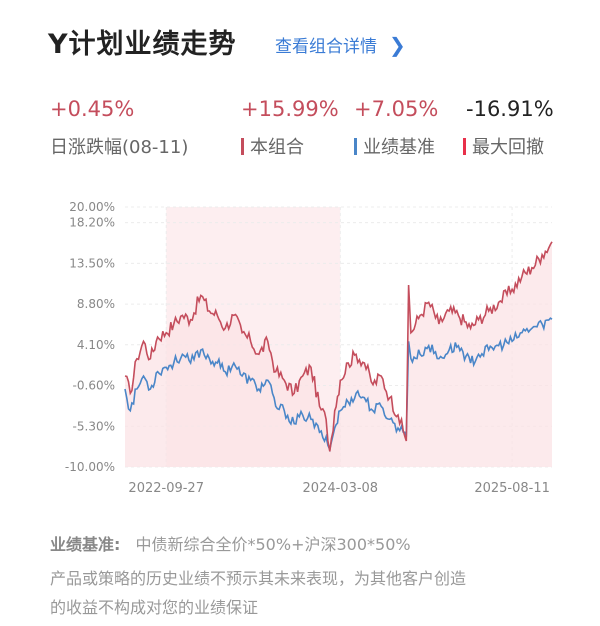  What do you see at coordinates (92, 223) in the screenshot?
I see `y-tick-label: 18.20%` at bounding box center [92, 223].